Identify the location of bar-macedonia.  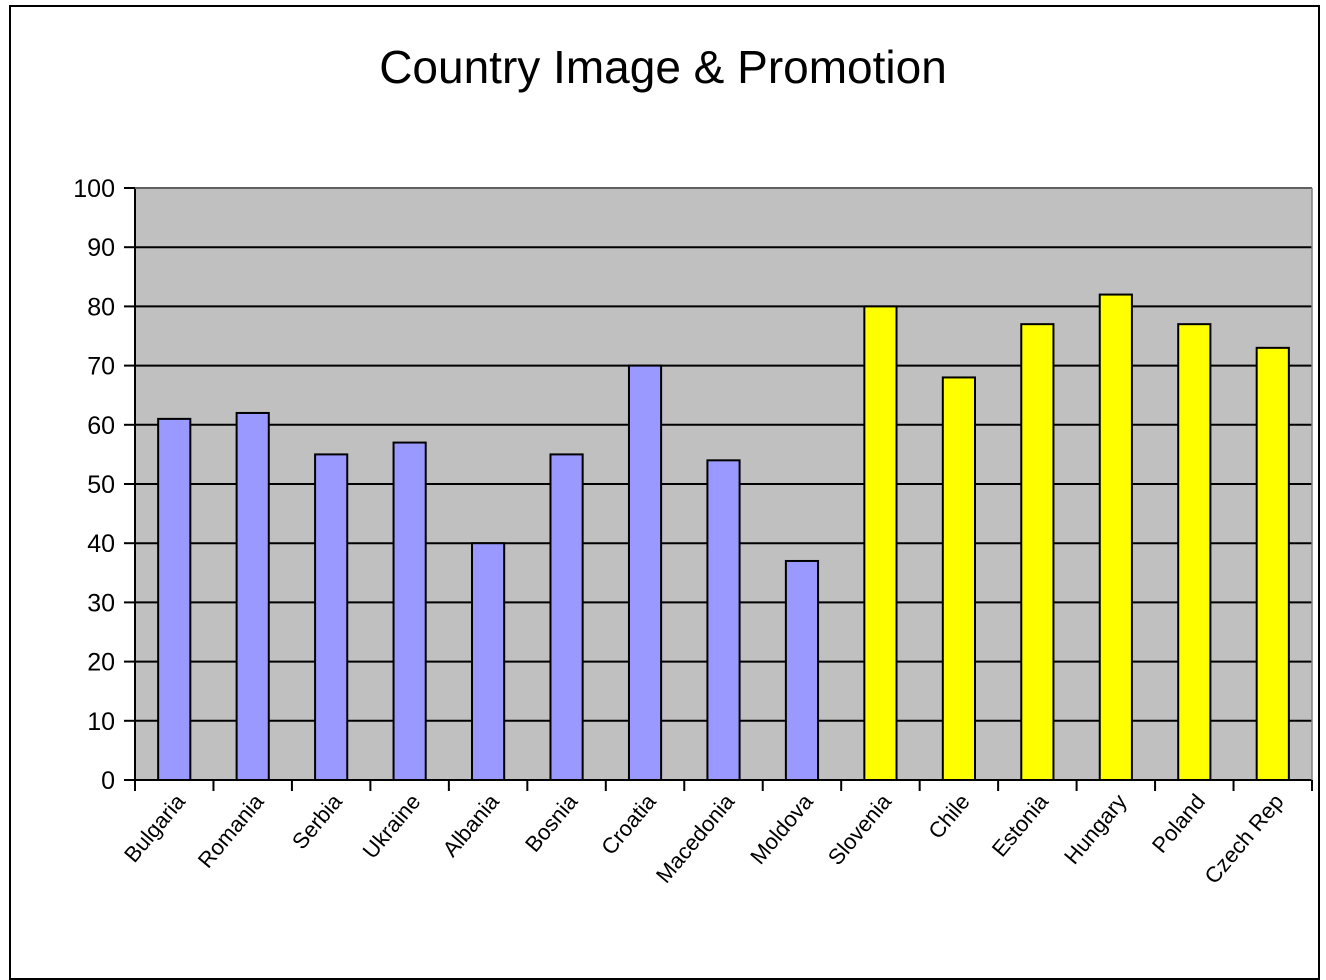
(723, 620).